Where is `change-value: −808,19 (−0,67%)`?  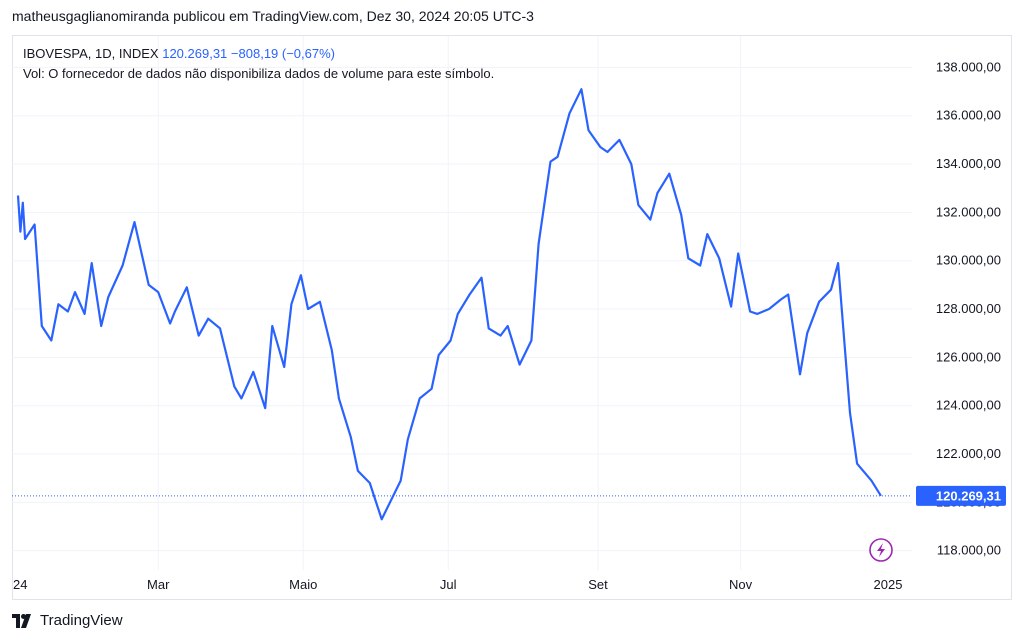
change-value: −808,19 (−0,67%) is located at coordinates (282, 53).